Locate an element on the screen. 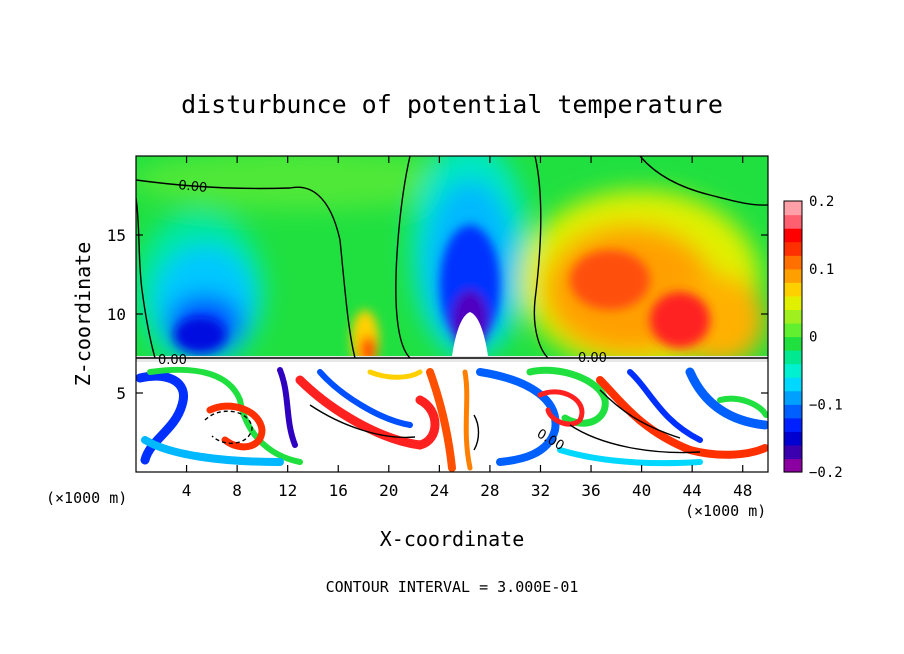 The width and height of the screenshot is (904, 654). x-tick-label: 44 is located at coordinates (692, 490).